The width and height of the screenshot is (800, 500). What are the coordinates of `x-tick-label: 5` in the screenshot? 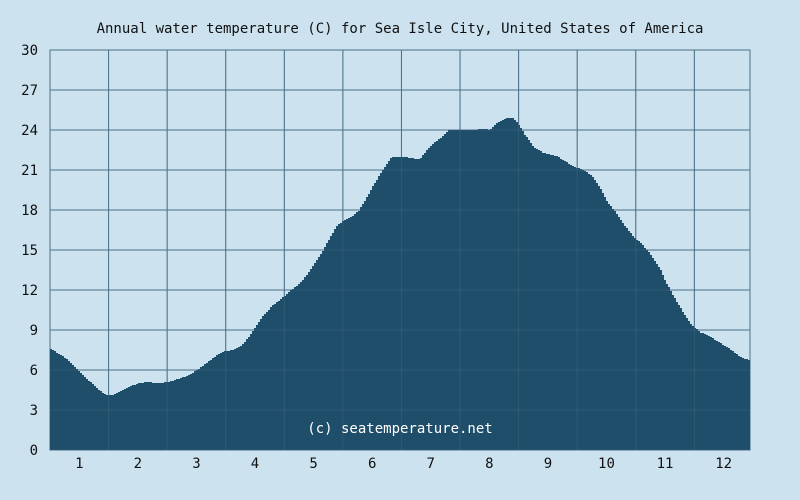 It's located at (313, 464).